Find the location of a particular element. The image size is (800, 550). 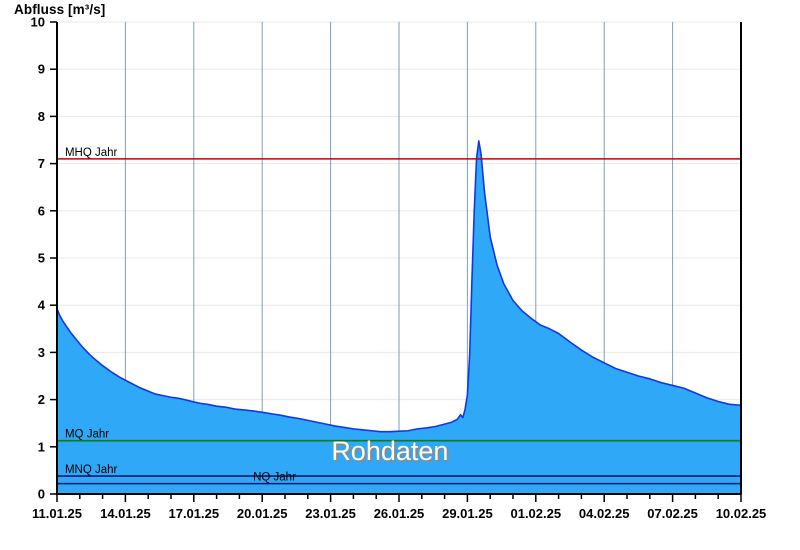

x-tick-label: 26.01.25 is located at coordinates (399, 513).